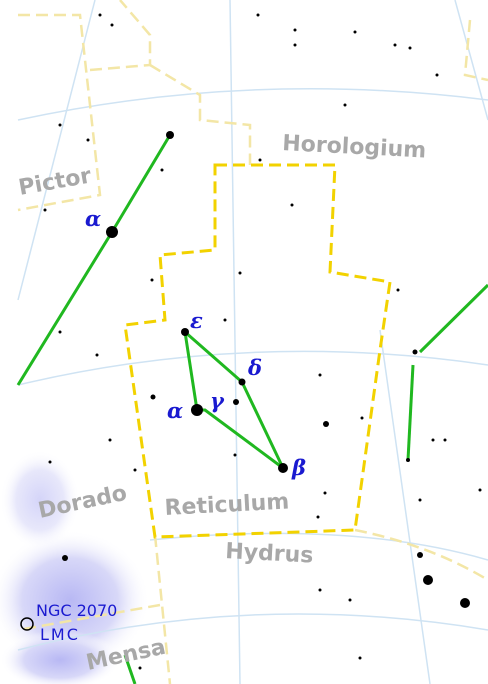 This screenshot has height=684, width=488. Describe the element at coordinates (269, 554) in the screenshot. I see `constellation-label: Hydrus` at that location.